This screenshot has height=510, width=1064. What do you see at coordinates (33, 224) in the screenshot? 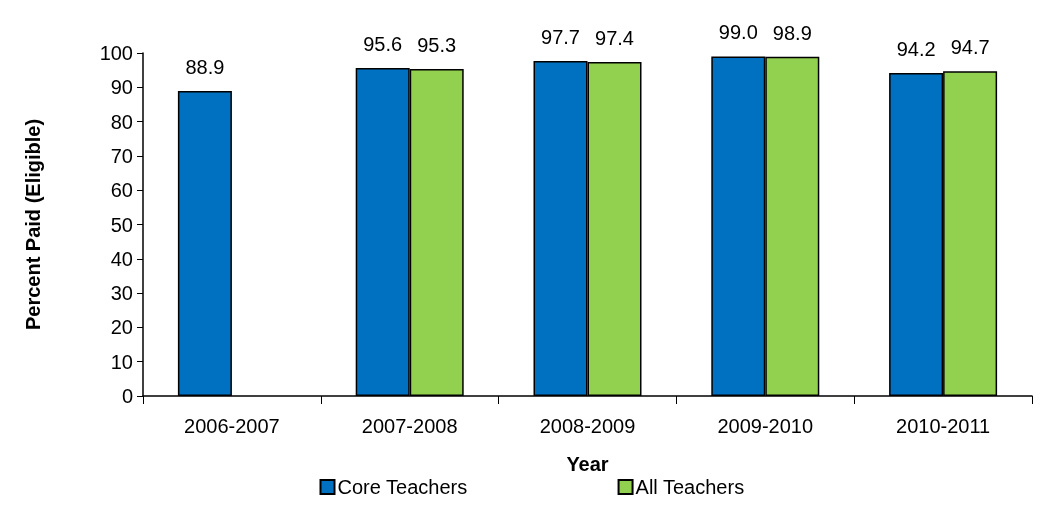
I see `y-axis-title: Percent Paid (Eligible)` at bounding box center [33, 224].